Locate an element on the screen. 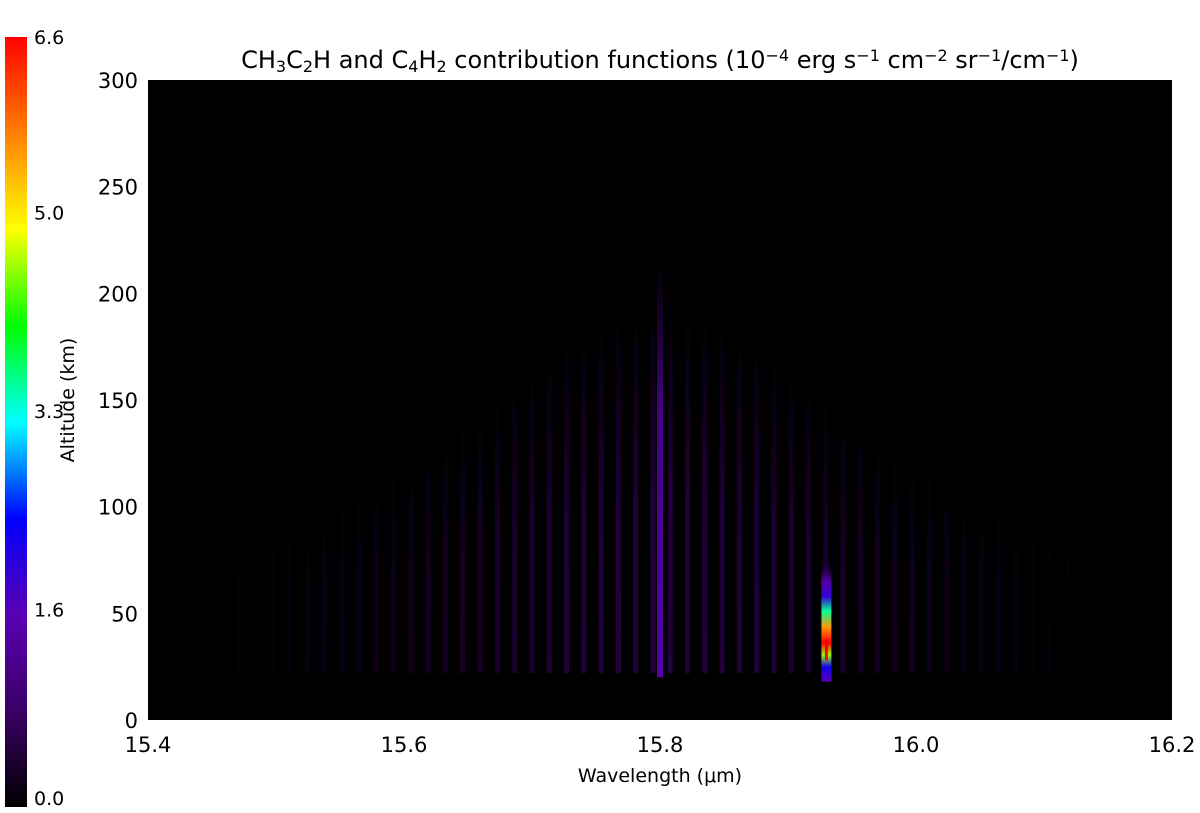  colorbar-ticks: 0.0 1.6 3.3 5.0 6.6 is located at coordinates (49, 418).